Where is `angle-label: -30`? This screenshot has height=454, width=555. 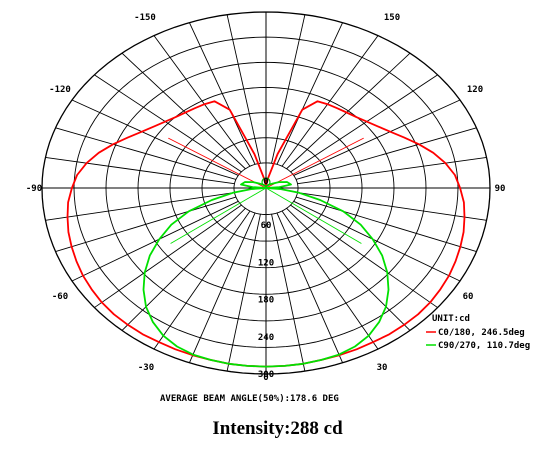 angle-label: -30 is located at coordinates (146, 368).